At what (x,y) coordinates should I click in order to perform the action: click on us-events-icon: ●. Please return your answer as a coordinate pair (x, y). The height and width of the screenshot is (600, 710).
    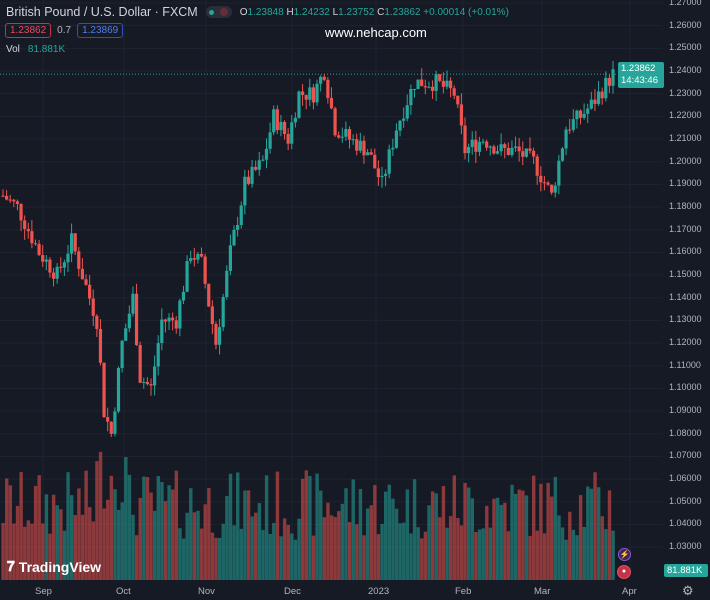
    Looking at the image, I should click on (624, 572).